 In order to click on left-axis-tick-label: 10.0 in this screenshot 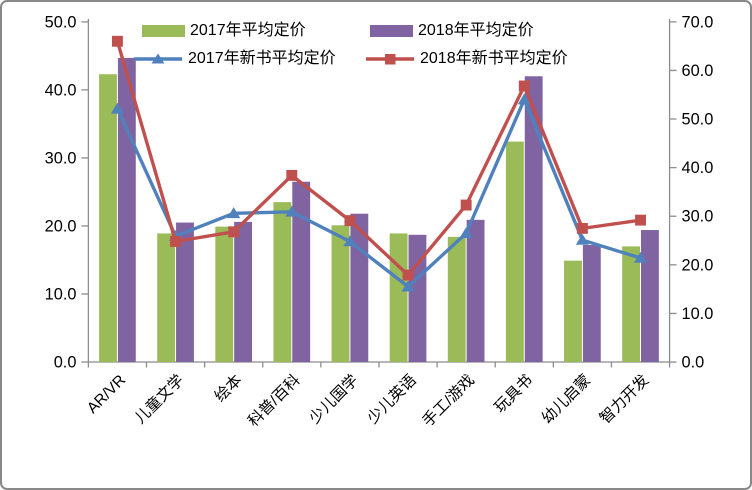, I will do `click(61, 294)`.